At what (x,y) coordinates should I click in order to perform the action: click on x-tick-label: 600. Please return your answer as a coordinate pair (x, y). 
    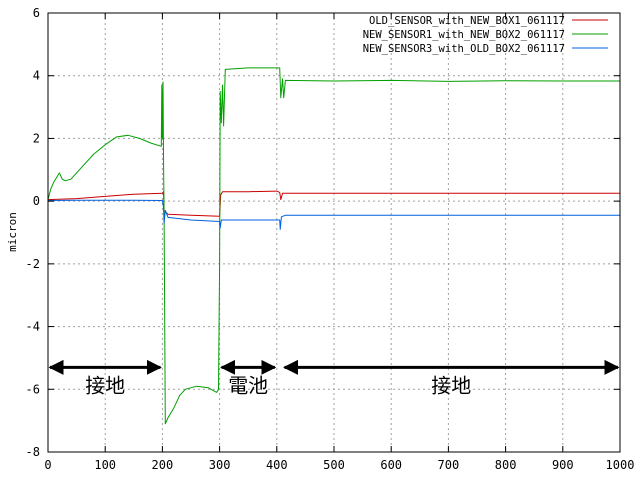
    Looking at the image, I should click on (391, 465).